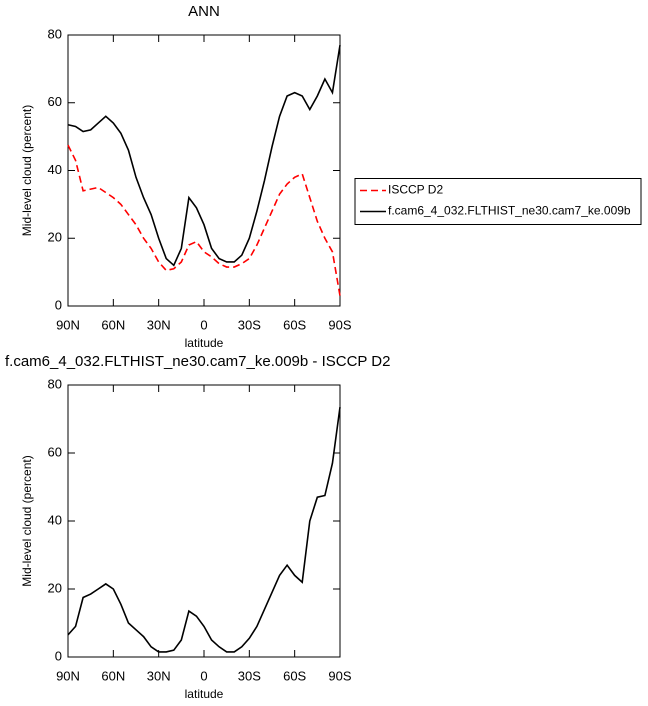  Describe the element at coordinates (204, 11) in the screenshot. I see `chart-title: ANN` at that location.